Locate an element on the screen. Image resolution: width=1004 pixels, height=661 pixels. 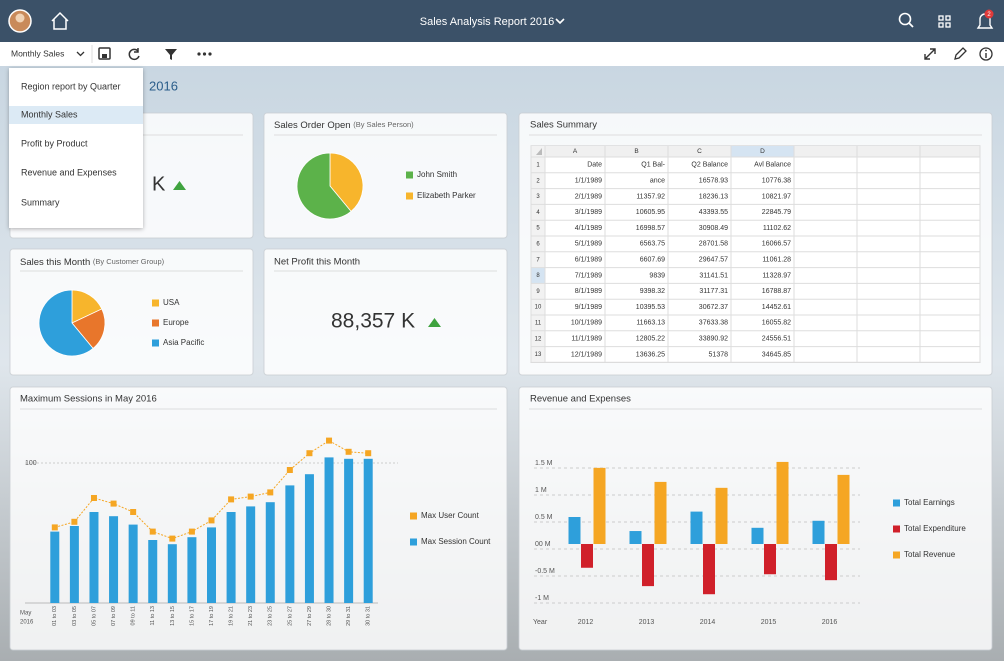
edit-icon is located at coordinates (960, 53).